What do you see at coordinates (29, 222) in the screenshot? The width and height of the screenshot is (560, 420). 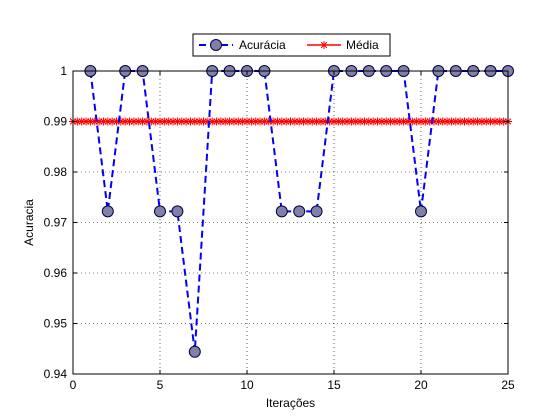 I see `y-axis-label: Acuracia` at bounding box center [29, 222].